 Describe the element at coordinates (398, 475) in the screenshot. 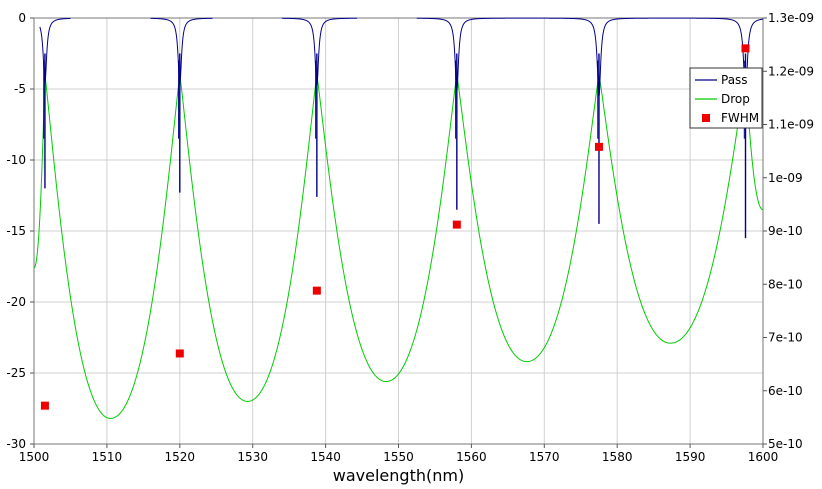

I see `x-axis-label: wavelength(nm)` at that location.